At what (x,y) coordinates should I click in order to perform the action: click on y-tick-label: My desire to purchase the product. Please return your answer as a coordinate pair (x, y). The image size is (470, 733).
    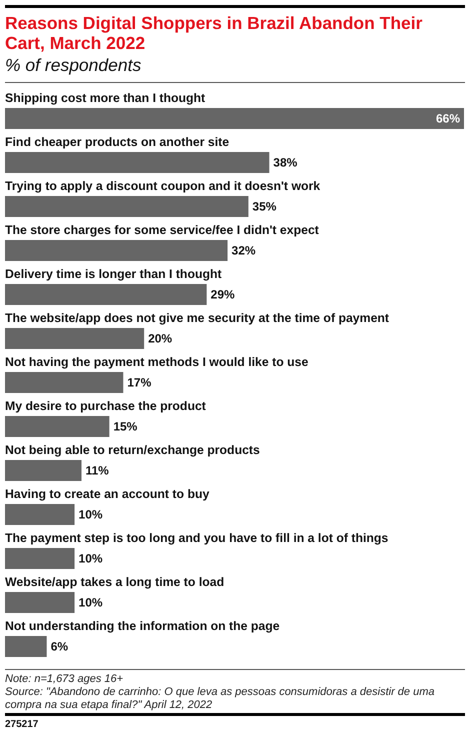
    Looking at the image, I should click on (105, 406).